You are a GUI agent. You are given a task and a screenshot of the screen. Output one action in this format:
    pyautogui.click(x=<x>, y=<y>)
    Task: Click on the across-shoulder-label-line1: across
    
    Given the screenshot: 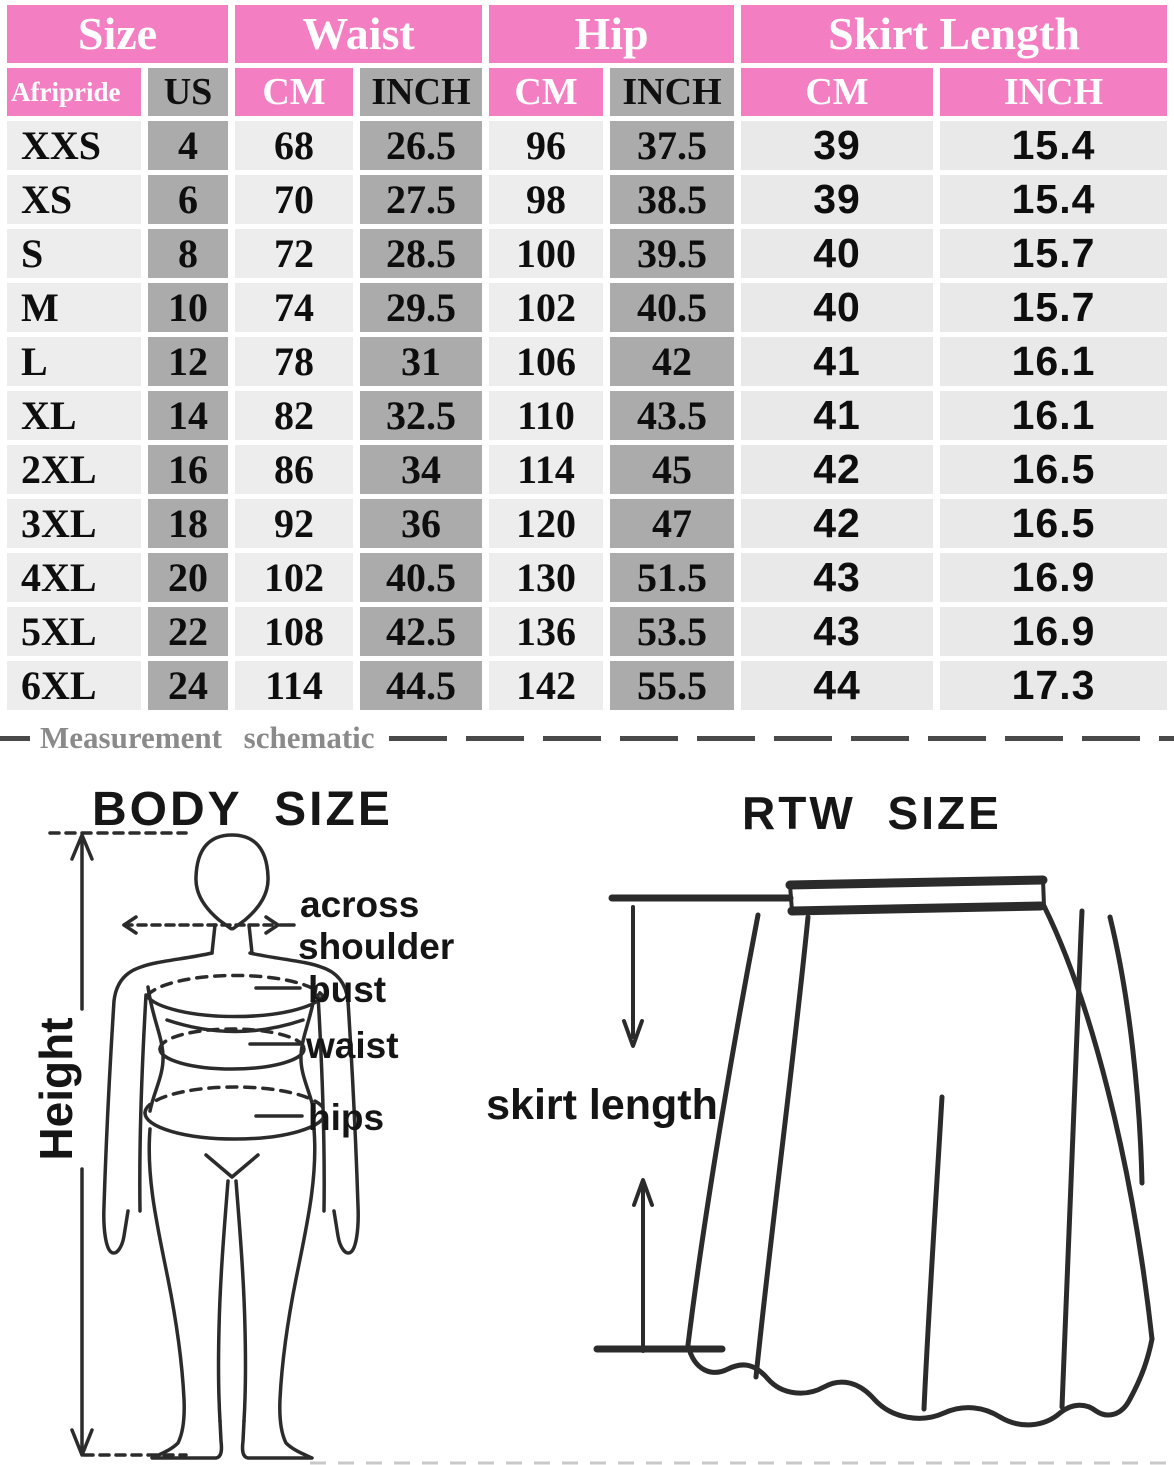 What is the action you would take?
    pyautogui.click(x=359, y=904)
    